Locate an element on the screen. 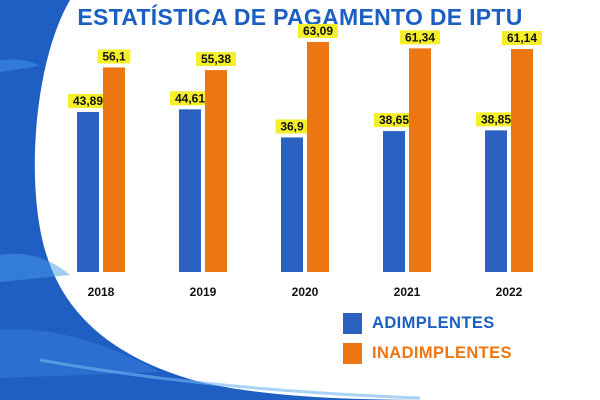 The width and height of the screenshot is (600, 400). bar-inadimplentes-2022 is located at coordinates (522, 160).